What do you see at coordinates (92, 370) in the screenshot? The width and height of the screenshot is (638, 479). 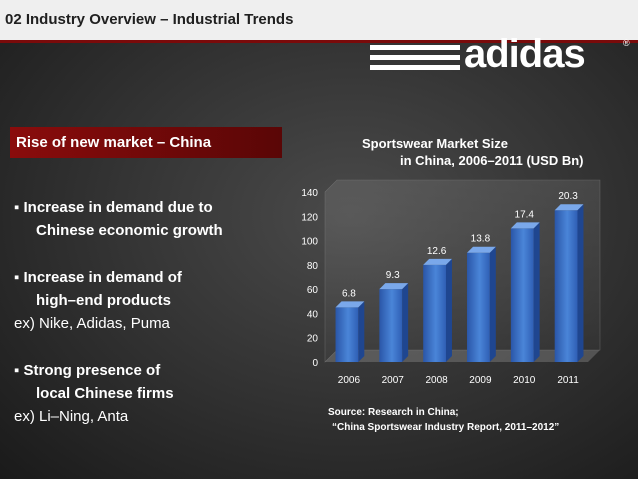 I see `bullet-text: Strong presence of` at bounding box center [92, 370].